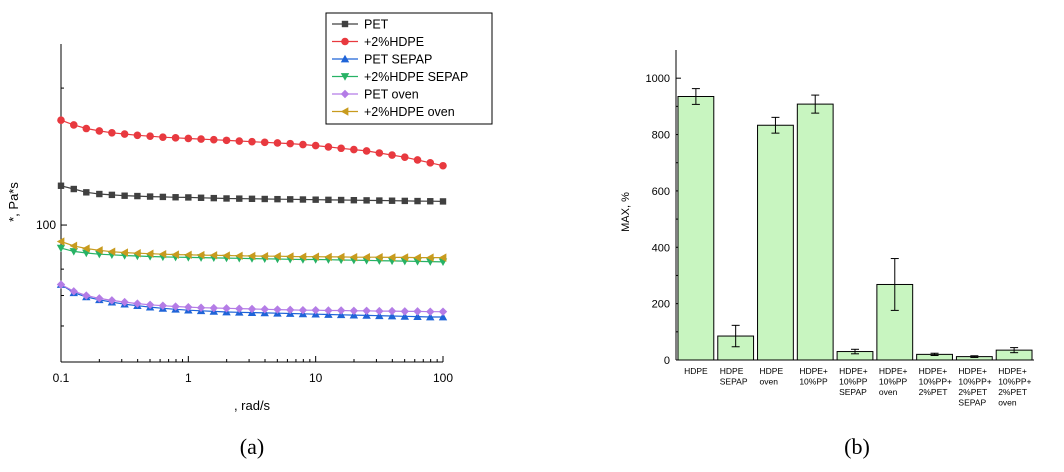  What do you see at coordinates (661, 248) in the screenshot?
I see `chart-b-y-tick-label: 400` at bounding box center [661, 248].